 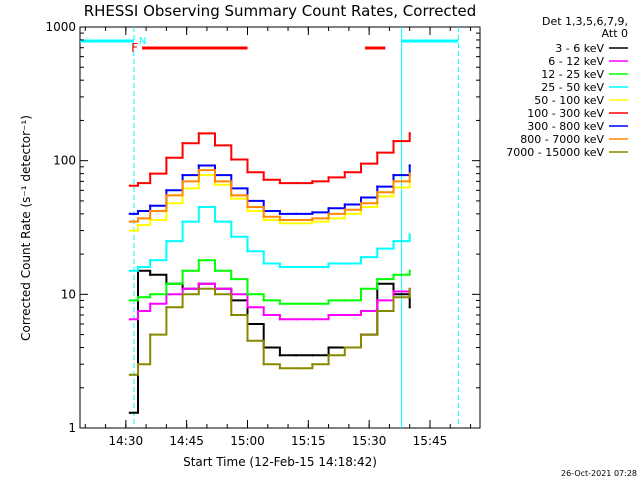 I want to click on legend-header-line-1: Det 1,3,5,6,7,9,, so click(x=585, y=21).